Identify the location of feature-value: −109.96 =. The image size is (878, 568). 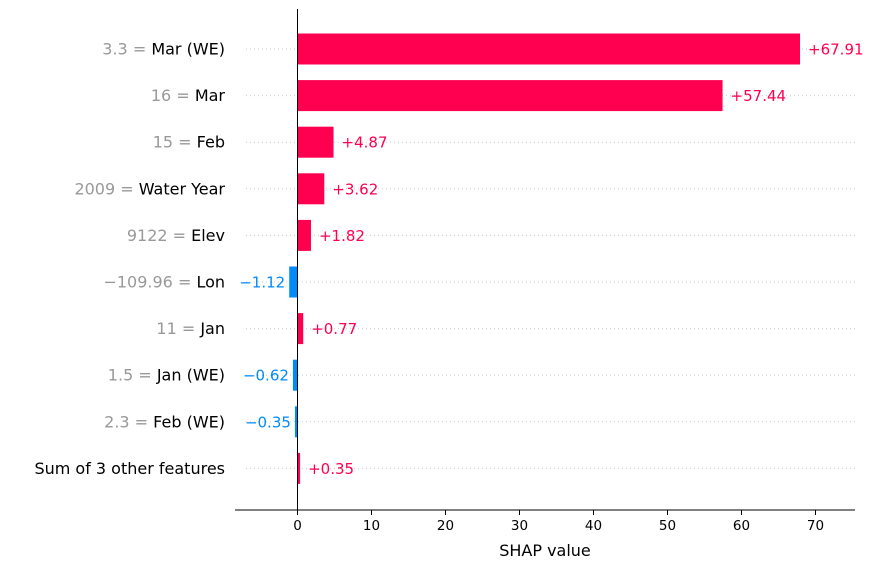
(149, 282).